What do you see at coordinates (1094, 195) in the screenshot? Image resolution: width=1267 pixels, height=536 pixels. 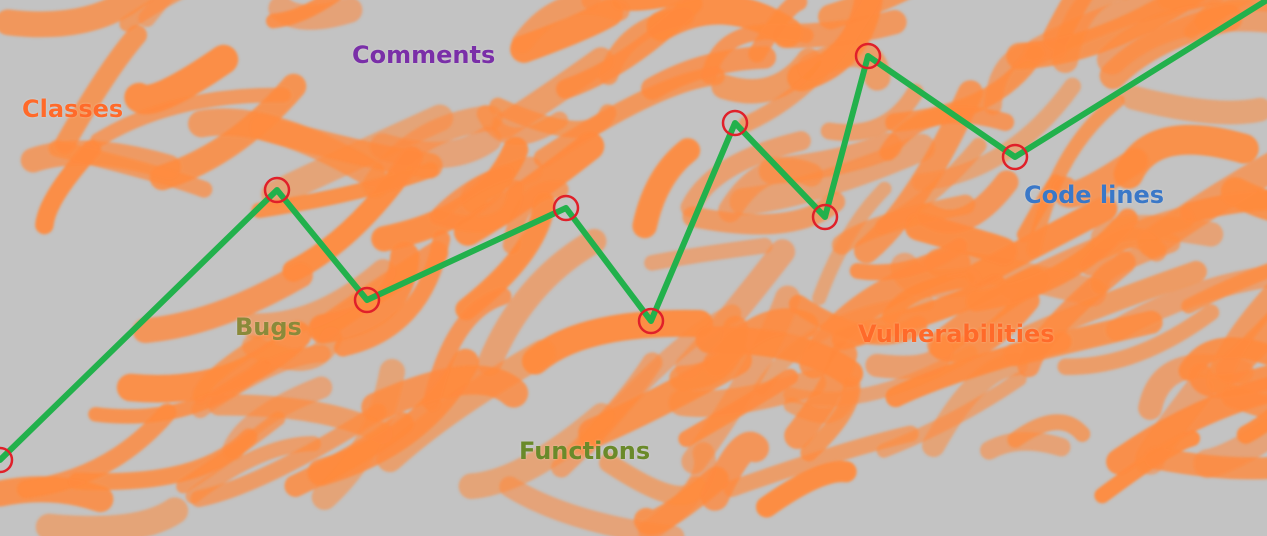 I see `label-code-lines: Code lines` at bounding box center [1094, 195].